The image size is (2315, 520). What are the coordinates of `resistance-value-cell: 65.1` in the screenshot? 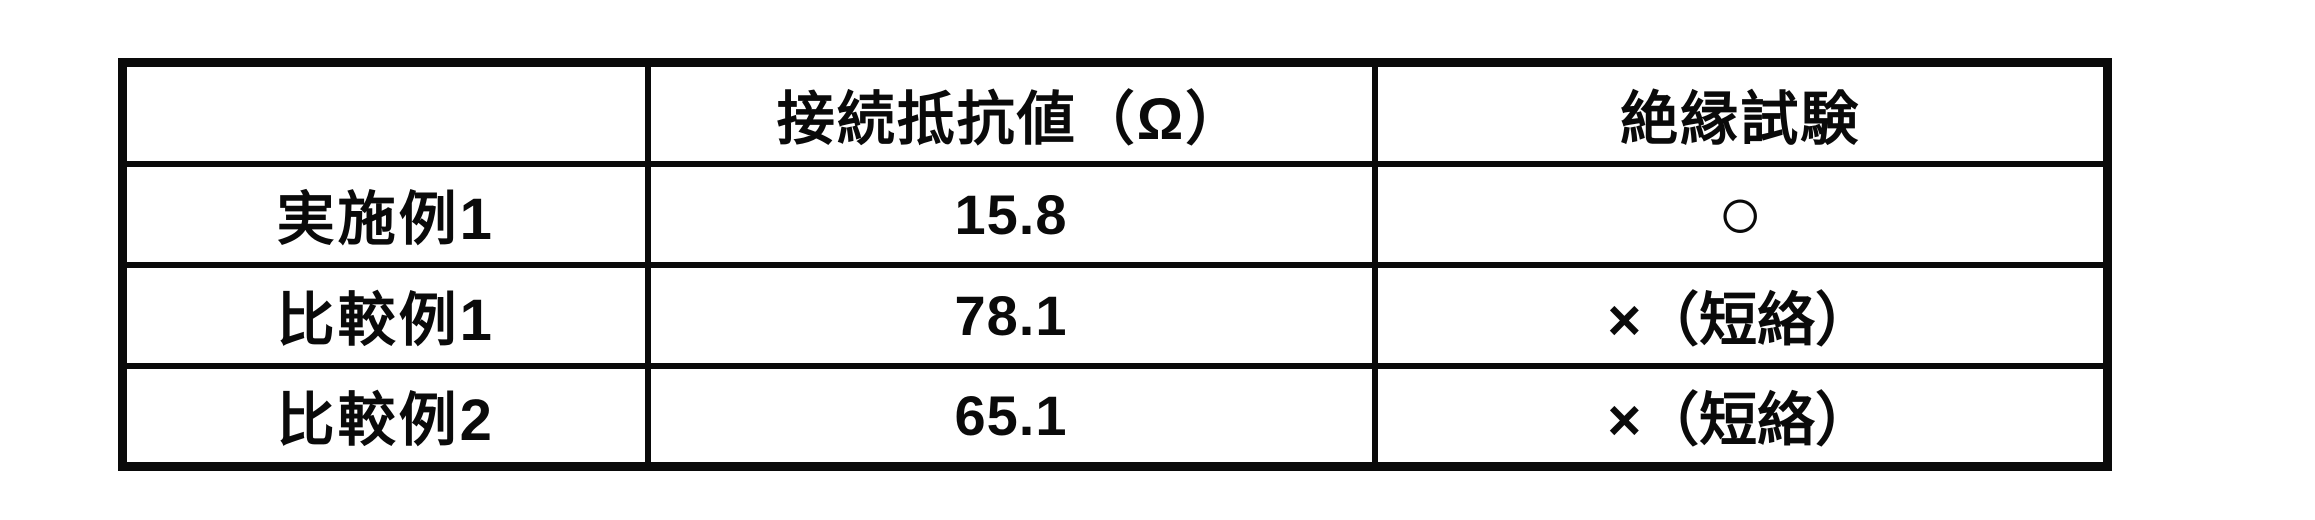 It's located at (1011, 416).